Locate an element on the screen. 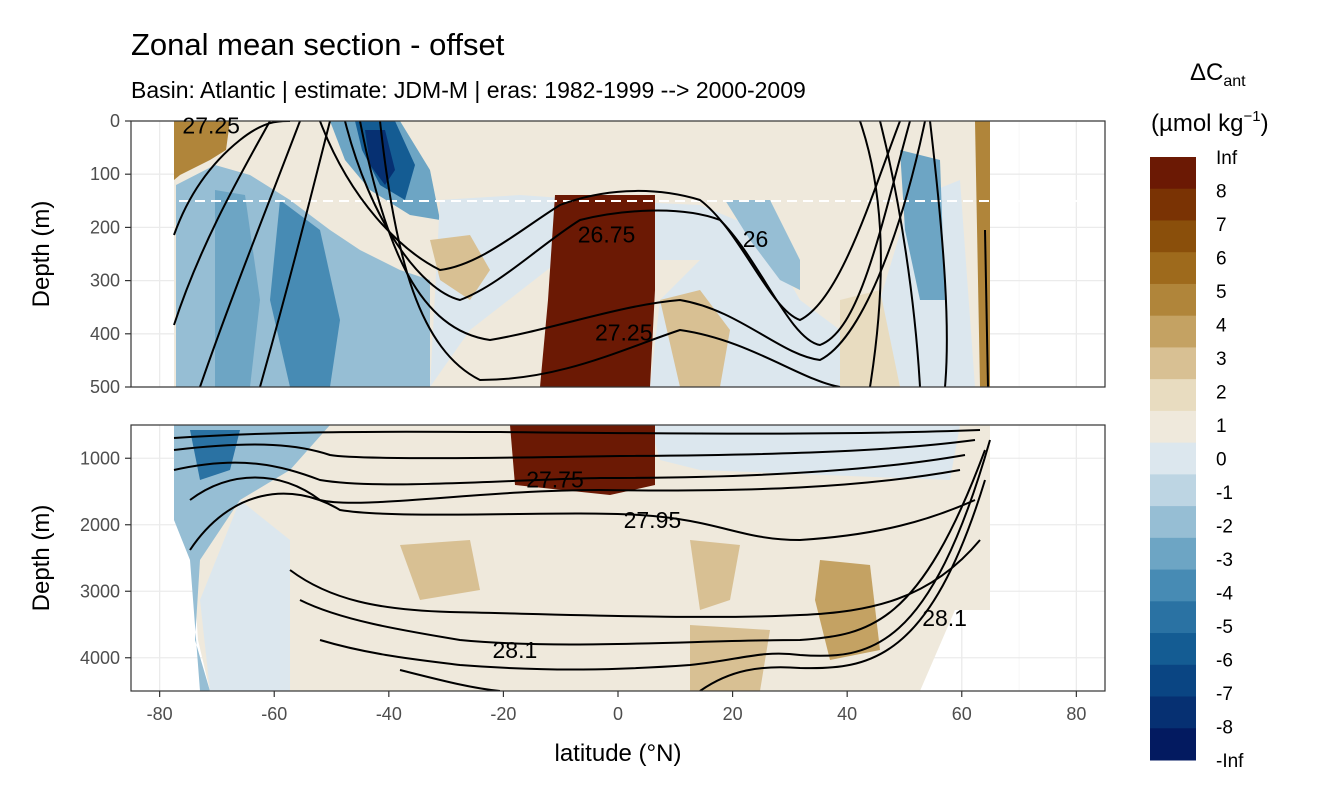 The height and width of the screenshot is (806, 1344). y-tick-label: 4000 is located at coordinates (100, 658).